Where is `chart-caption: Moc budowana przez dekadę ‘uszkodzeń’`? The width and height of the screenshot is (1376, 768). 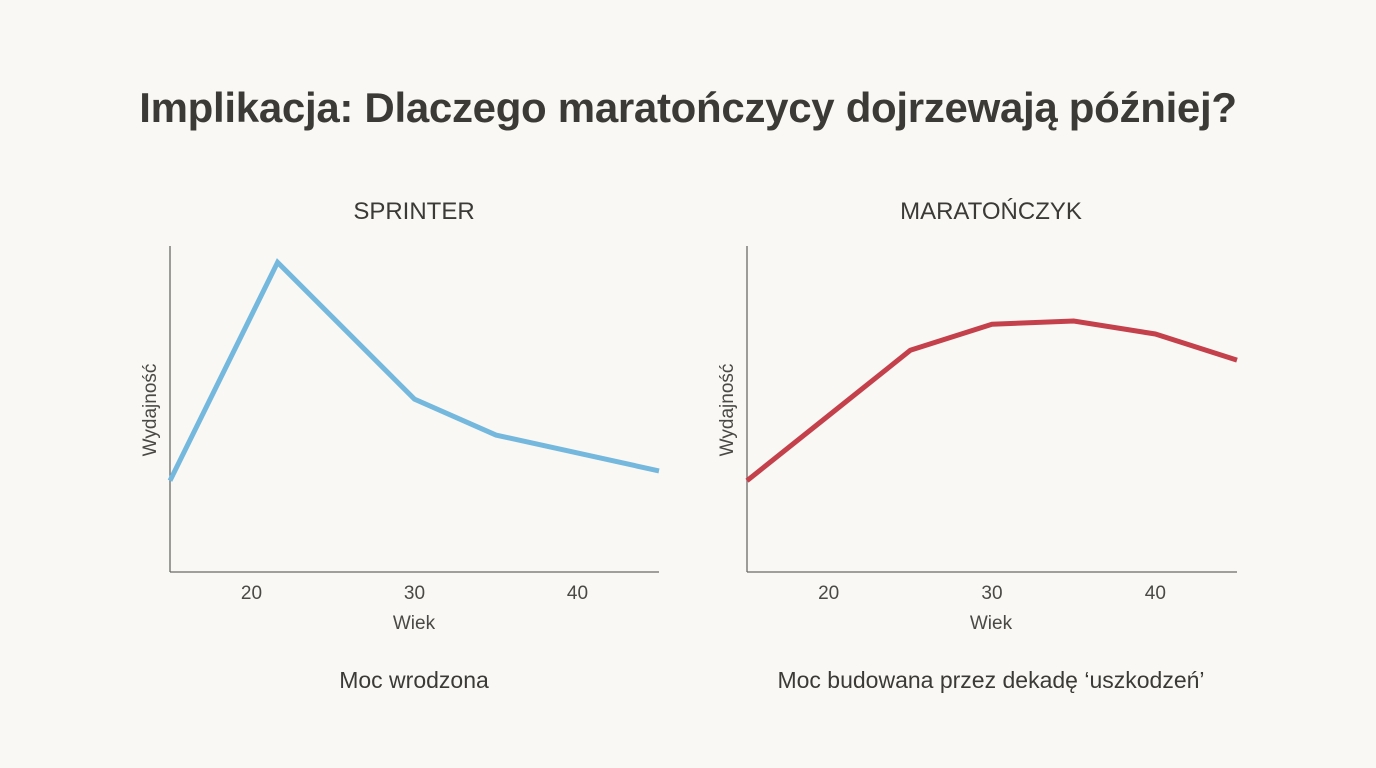
chart-caption: Moc budowana przez dekadę ‘uszkodzeń’ is located at coordinates (990, 680).